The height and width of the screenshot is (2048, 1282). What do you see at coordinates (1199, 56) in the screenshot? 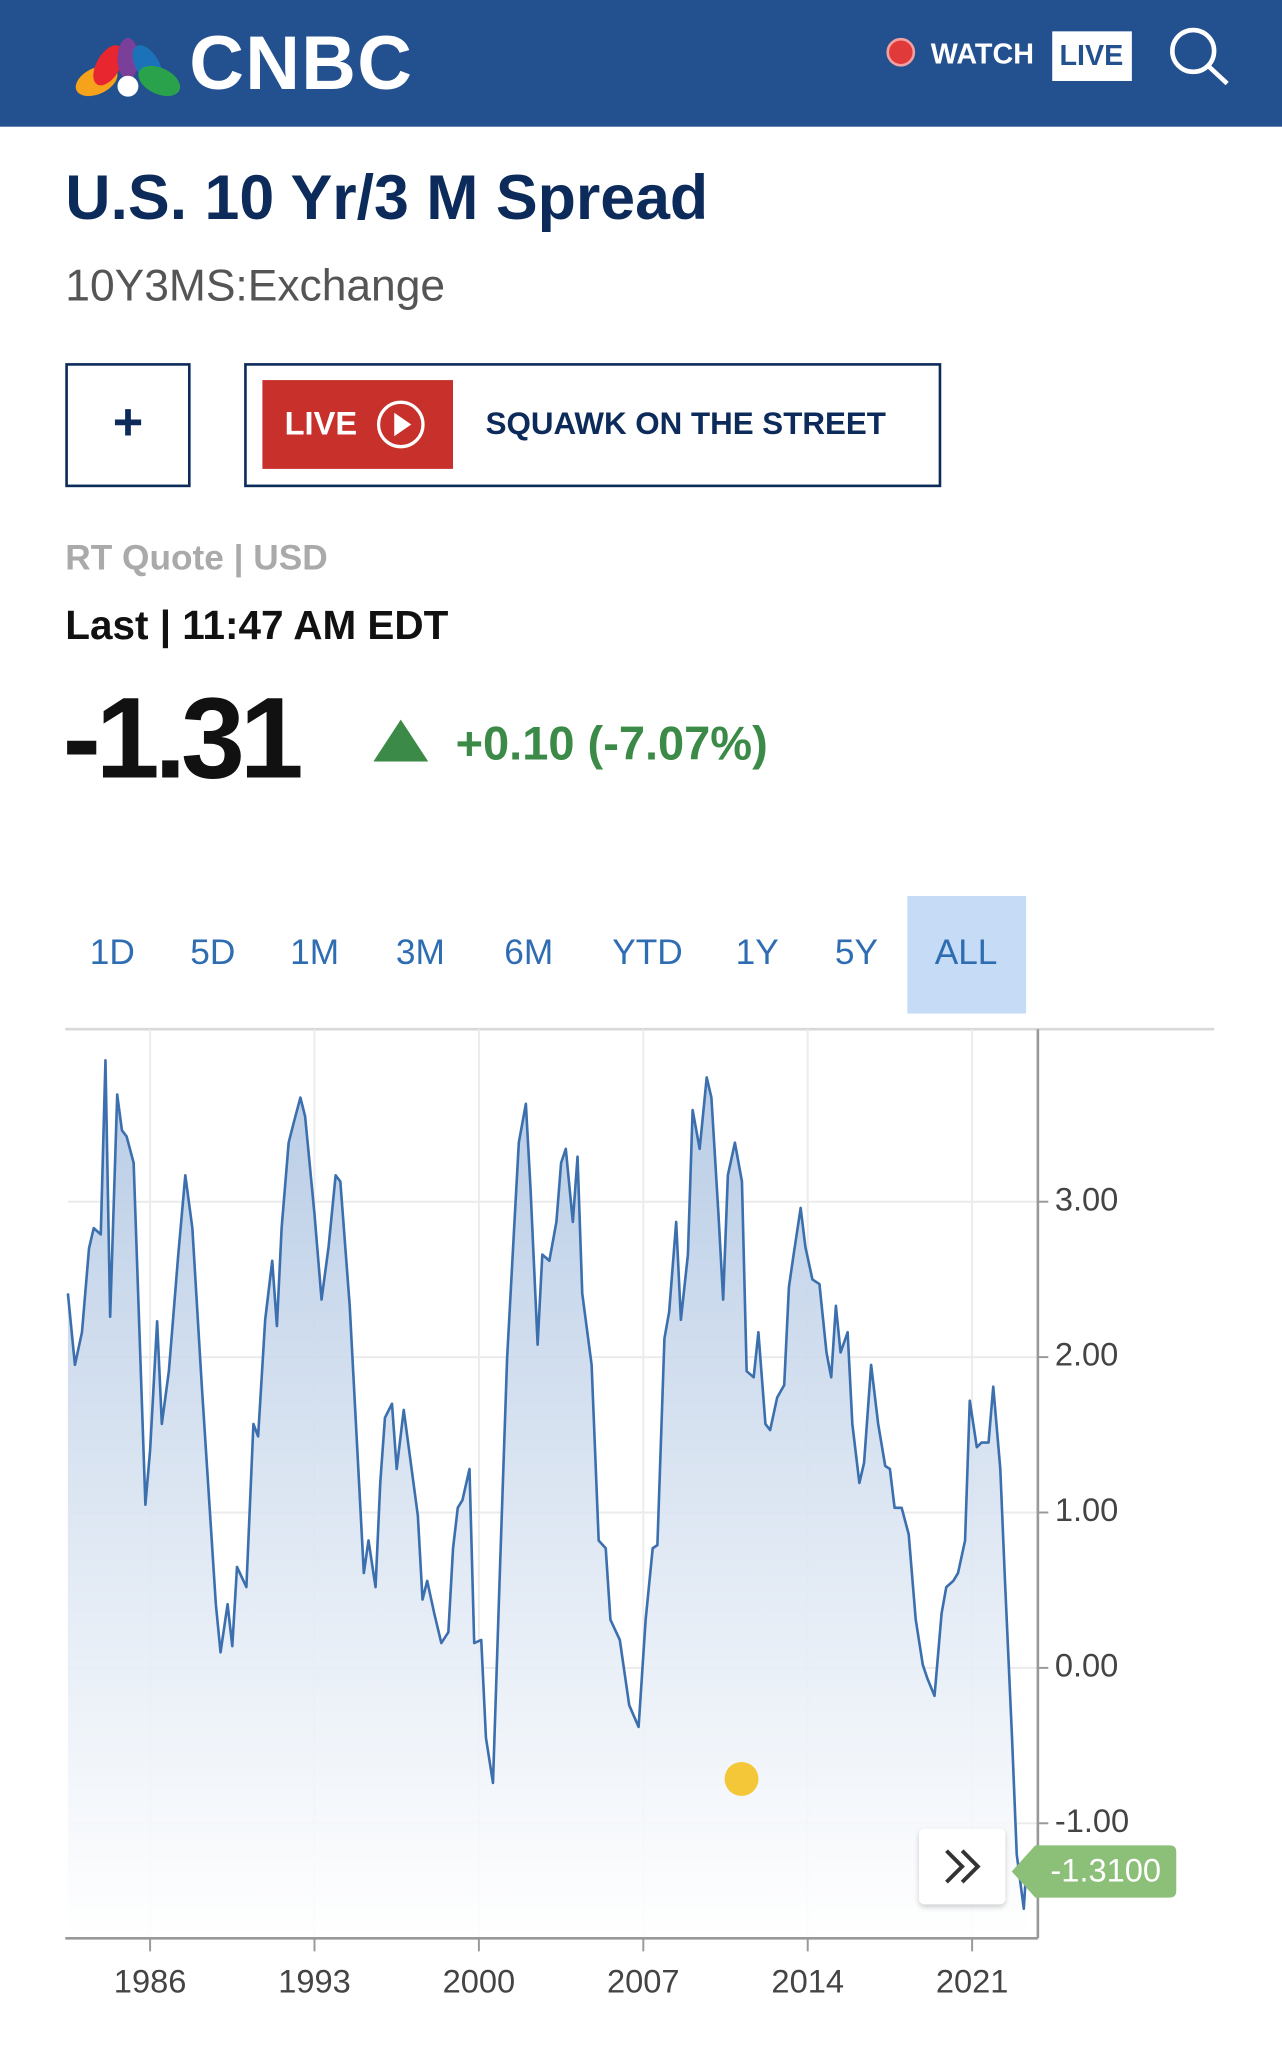
I see `search-icon` at bounding box center [1199, 56].